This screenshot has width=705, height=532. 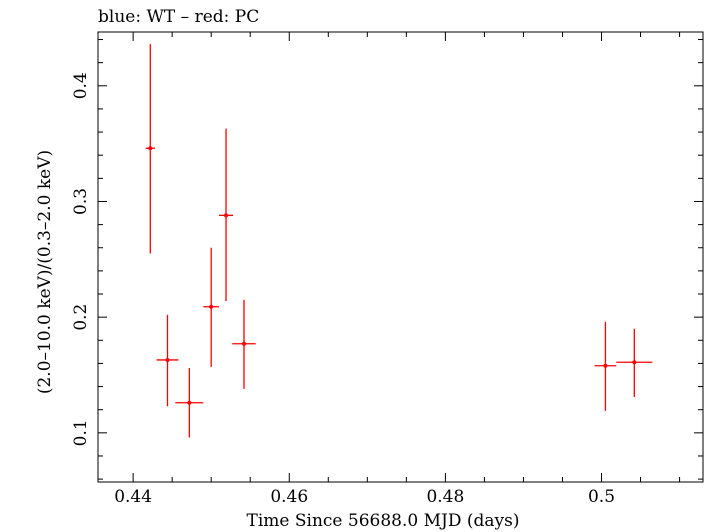 What do you see at coordinates (445, 497) in the screenshot?
I see `x-tick-label: 0.48` at bounding box center [445, 497].